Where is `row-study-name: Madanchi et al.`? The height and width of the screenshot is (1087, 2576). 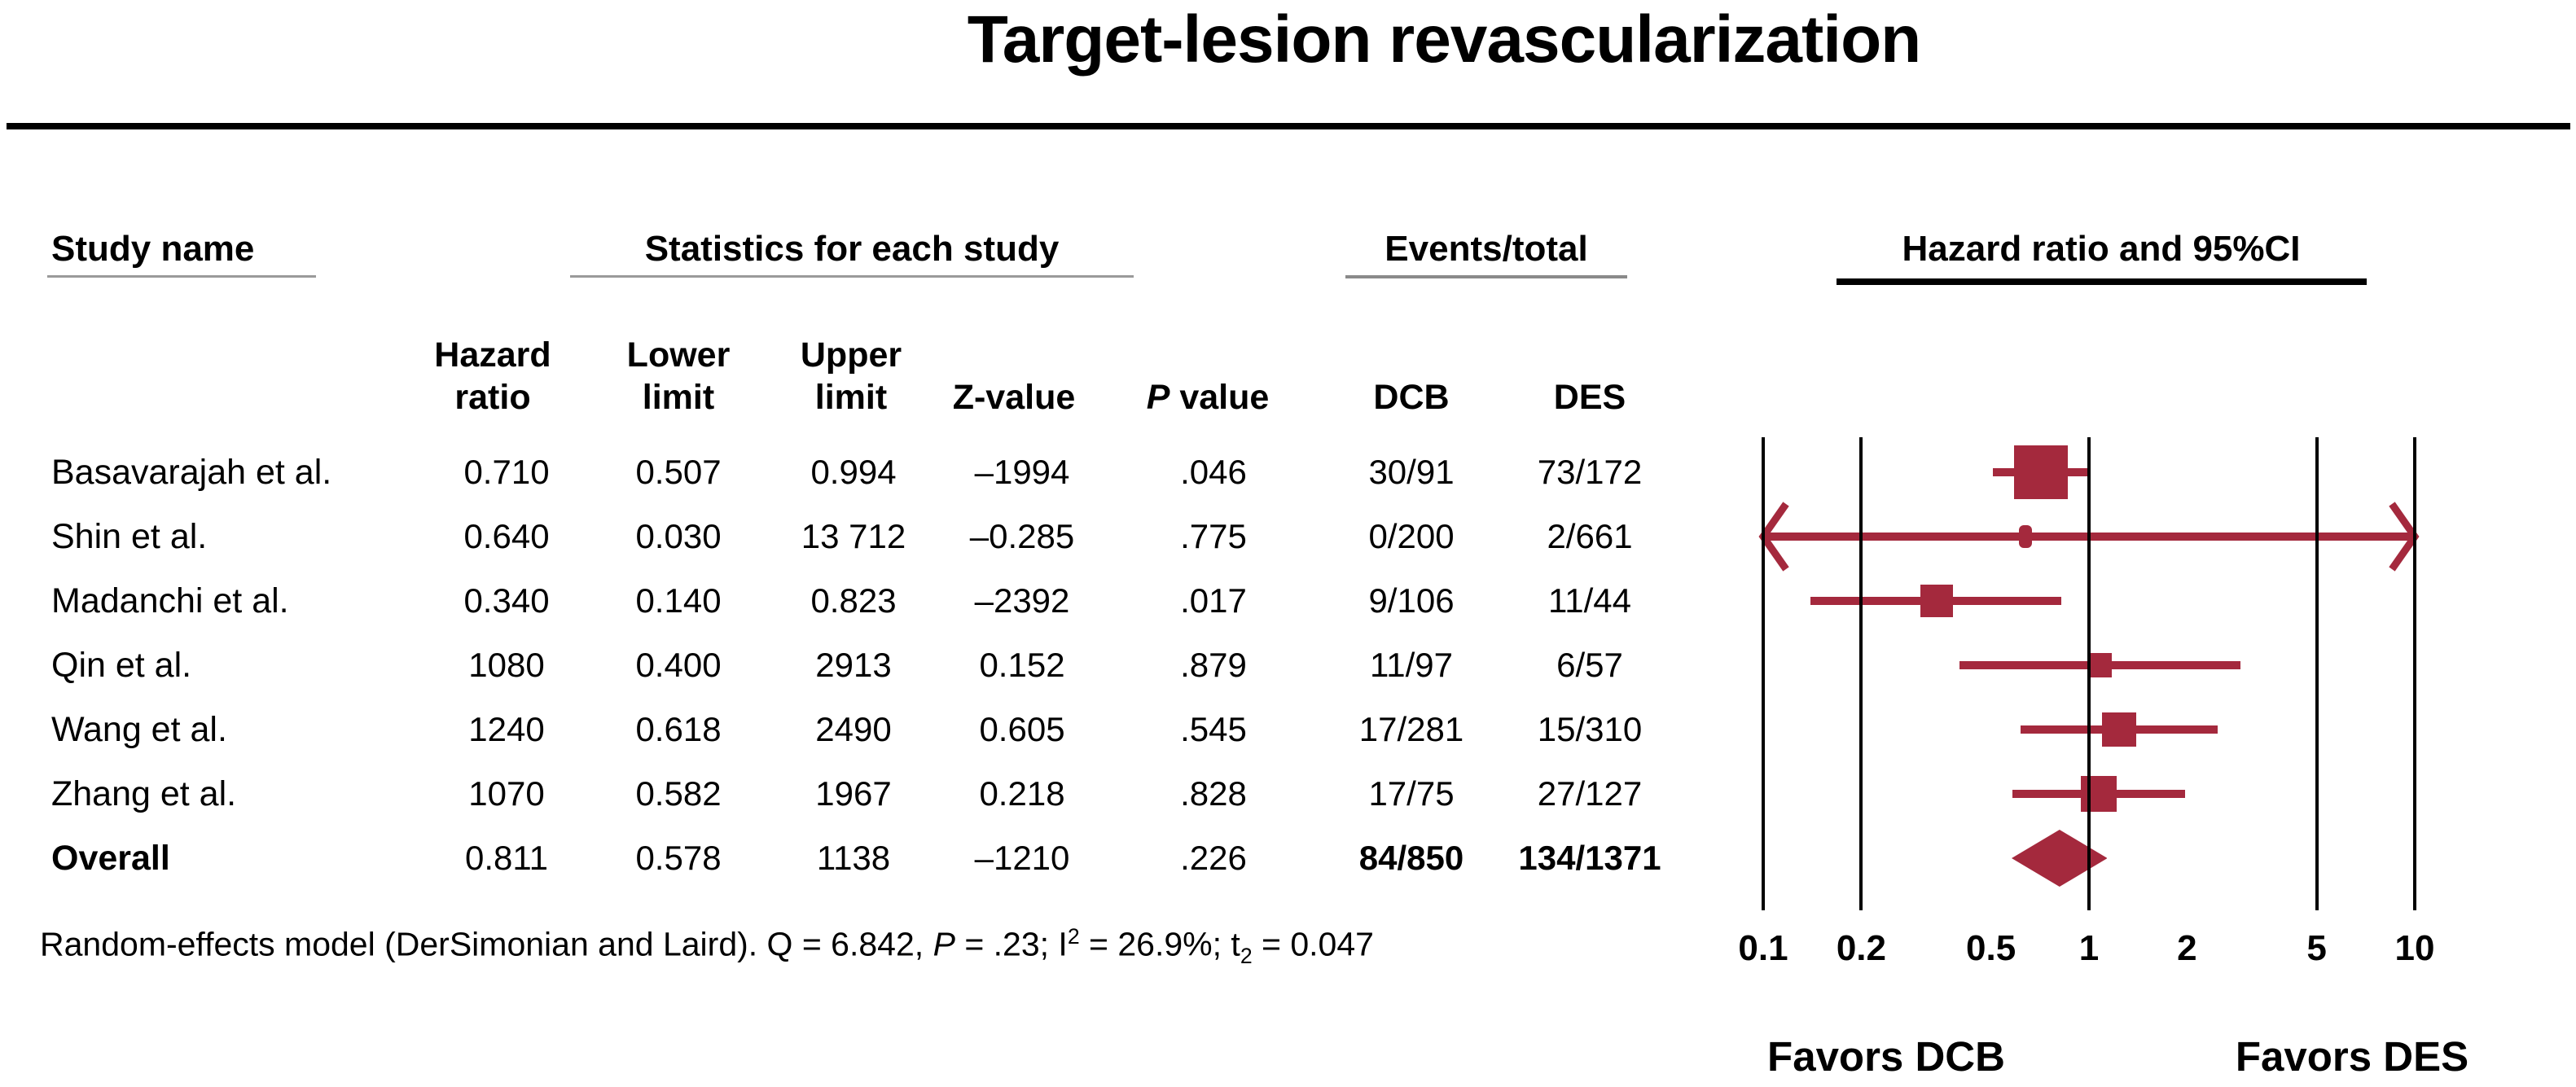
row-study-name: Madanchi et al. is located at coordinates (170, 600).